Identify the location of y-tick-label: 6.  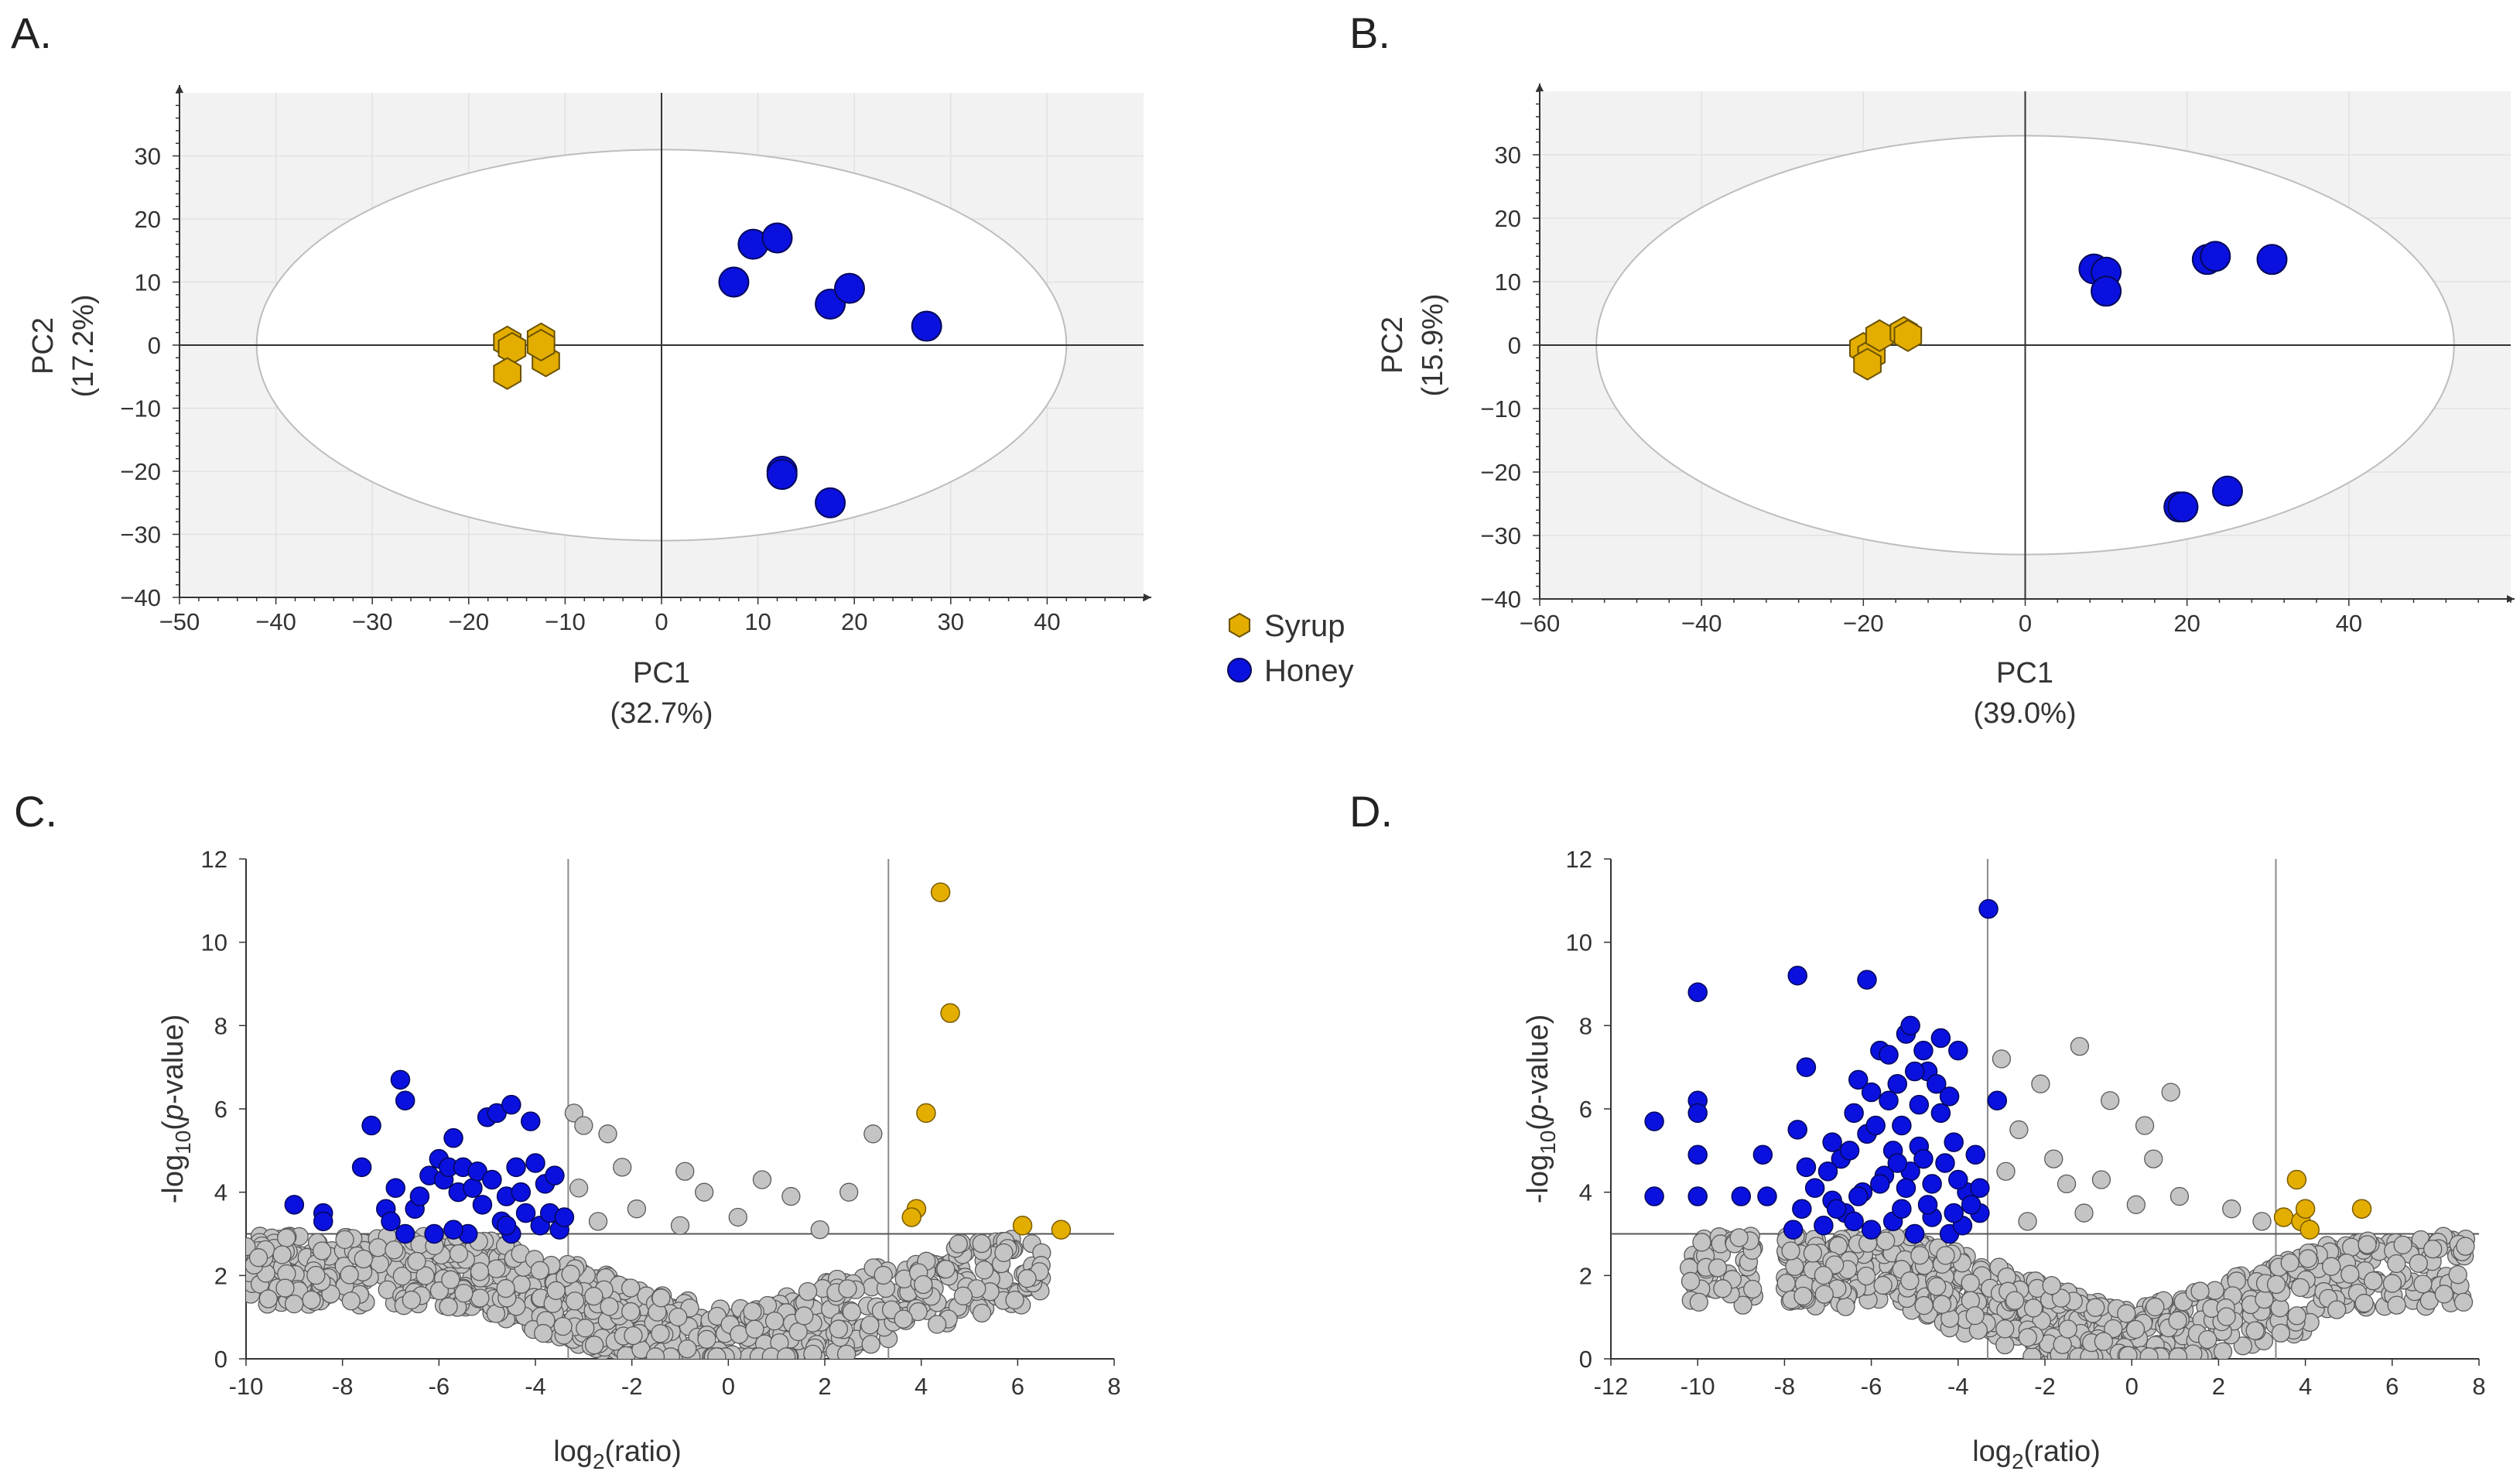
(1586, 1109).